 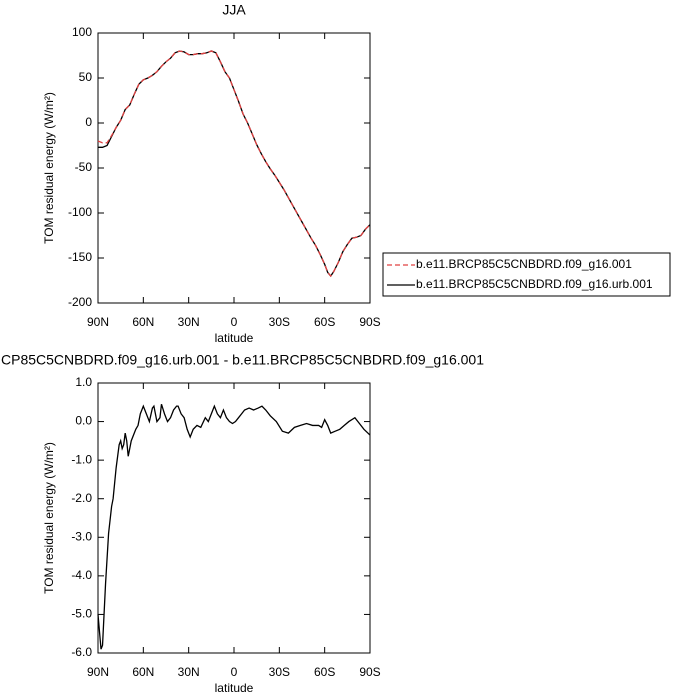 What do you see at coordinates (81, 498) in the screenshot?
I see `y-tick-label: -2.0` at bounding box center [81, 498].